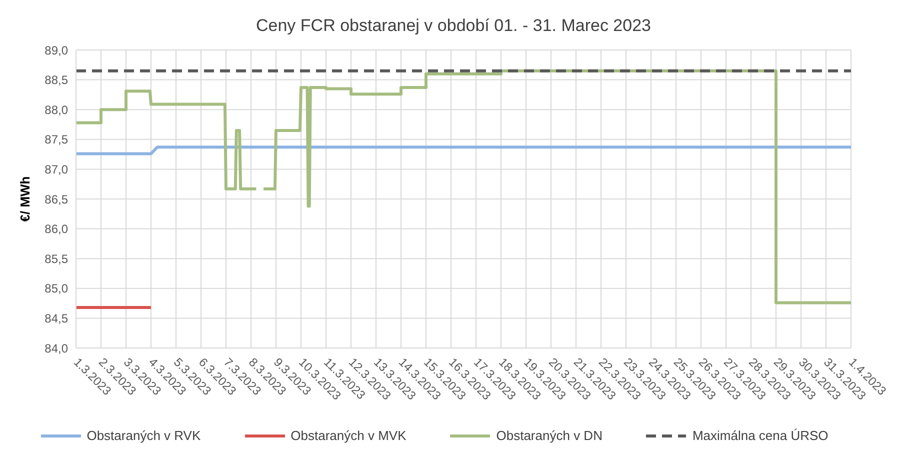  What do you see at coordinates (453, 26) in the screenshot?
I see `chart-title: Ceny FCR obstaranej v období 01. - 31. Marec 2023` at bounding box center [453, 26].